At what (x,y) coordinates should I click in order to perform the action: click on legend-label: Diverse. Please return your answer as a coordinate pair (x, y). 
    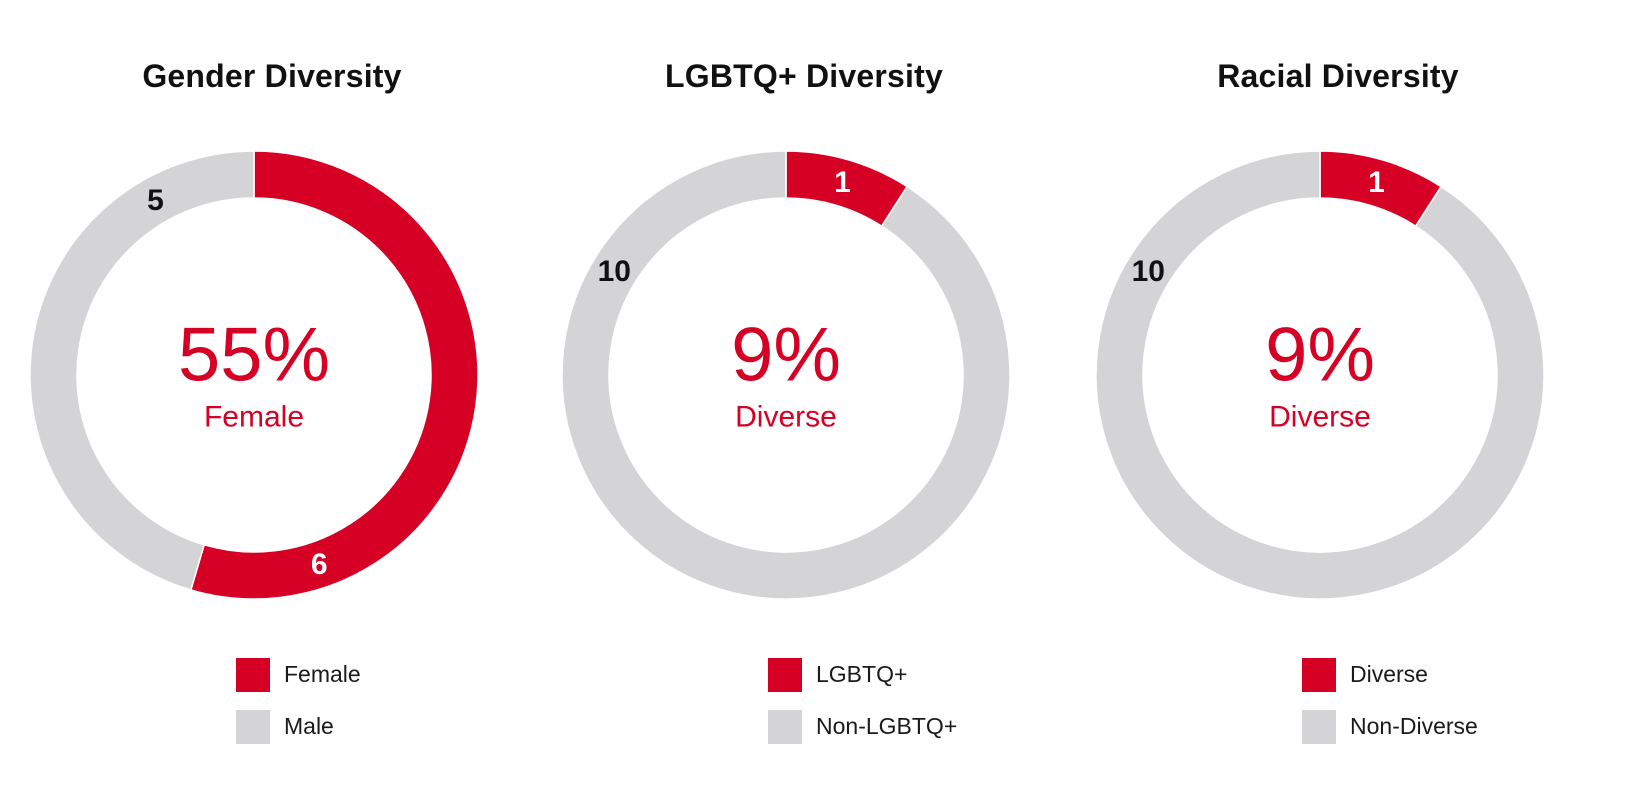
    Looking at the image, I should click on (1389, 674).